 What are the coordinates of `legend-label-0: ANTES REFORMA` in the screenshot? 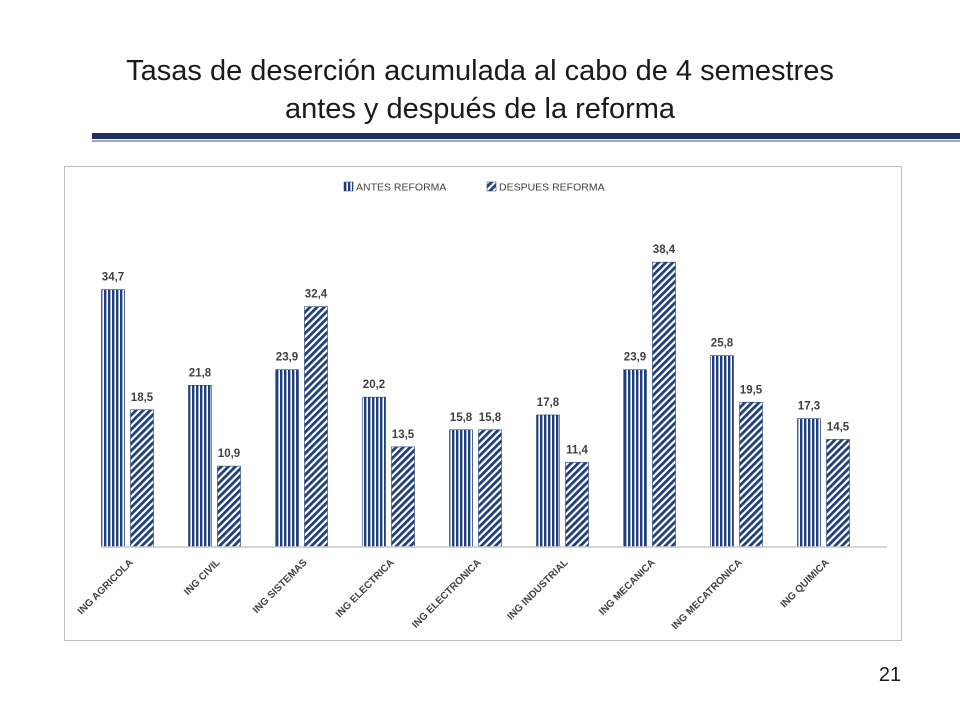 It's located at (401, 188).